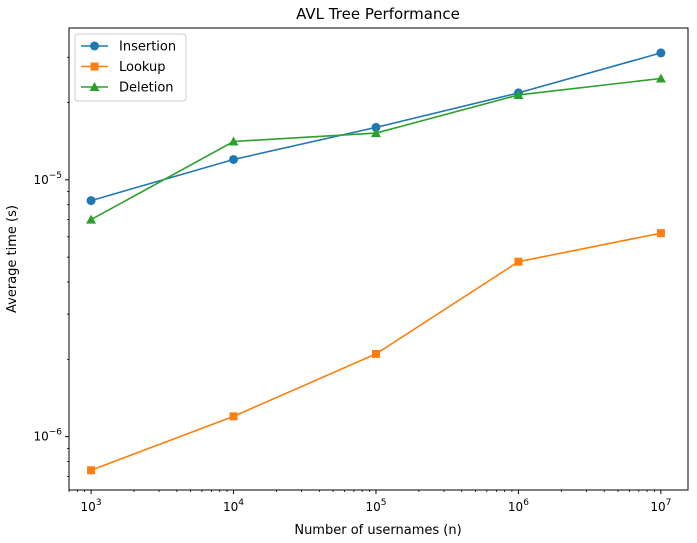  I want to click on x-tick-label: 10⁷, so click(660, 506).